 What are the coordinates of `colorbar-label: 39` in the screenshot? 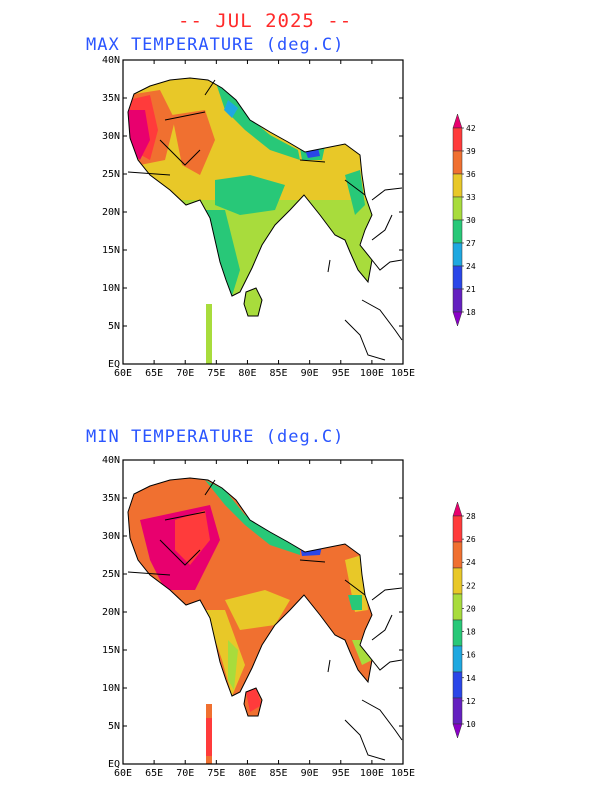 It's located at (471, 151).